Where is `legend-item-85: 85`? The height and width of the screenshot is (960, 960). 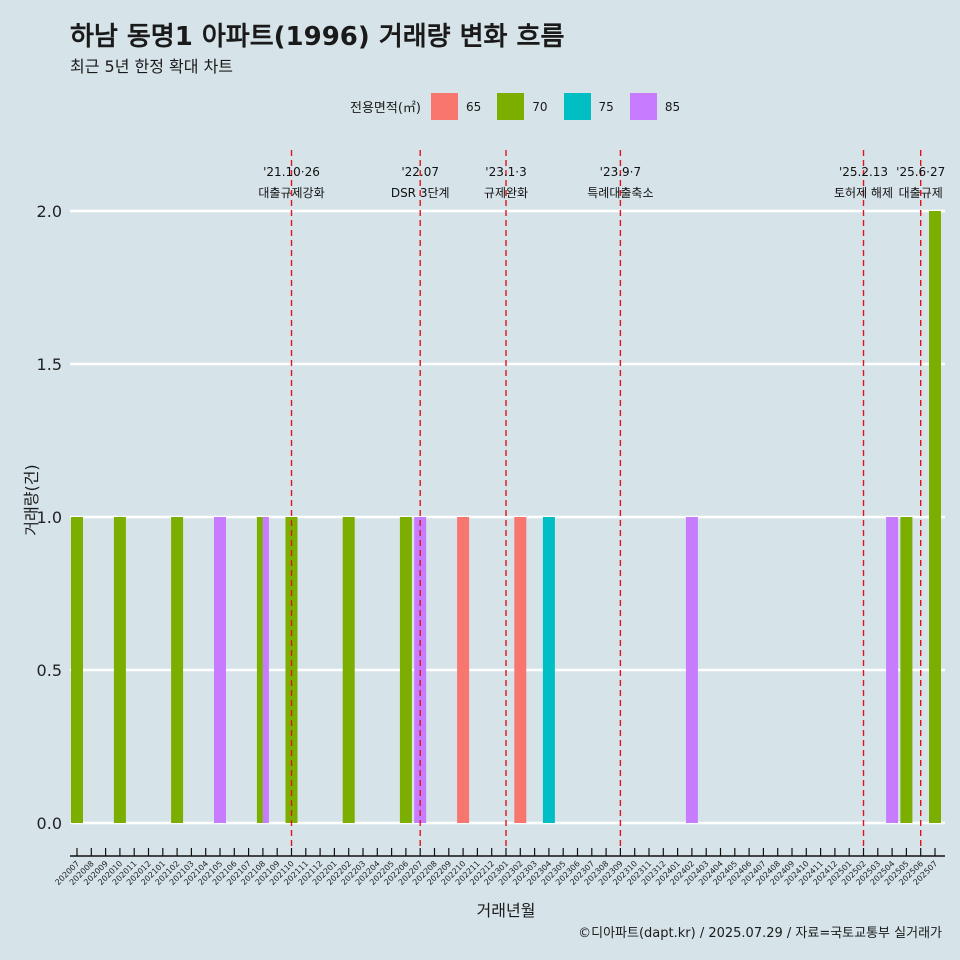 legend-item-85: 85 is located at coordinates (658, 106).